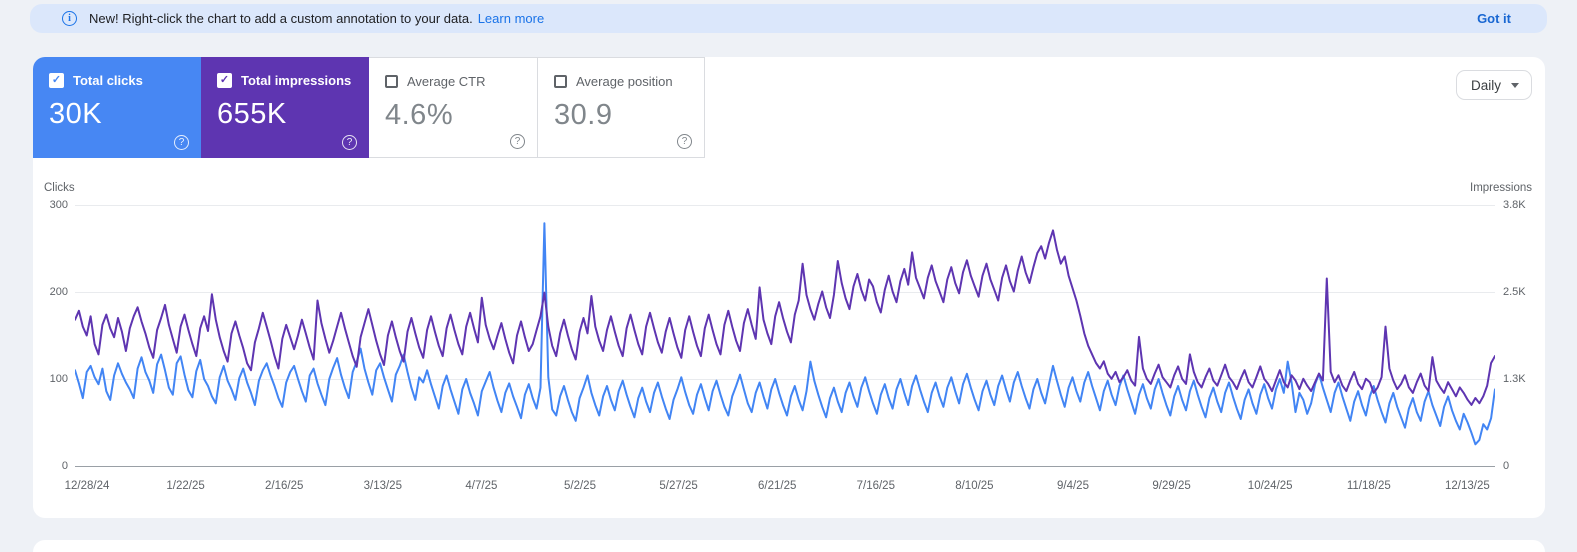  What do you see at coordinates (252, 114) in the screenshot?
I see `total-impressions-value: 655K` at bounding box center [252, 114].